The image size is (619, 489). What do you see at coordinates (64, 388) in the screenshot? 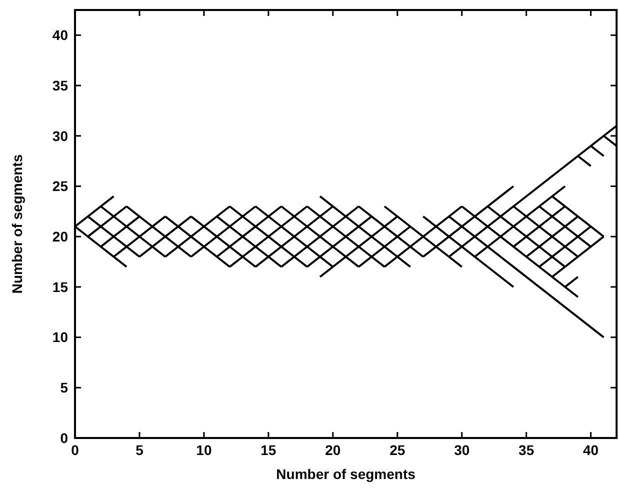
I see `y-tick-label: 5` at bounding box center [64, 388].